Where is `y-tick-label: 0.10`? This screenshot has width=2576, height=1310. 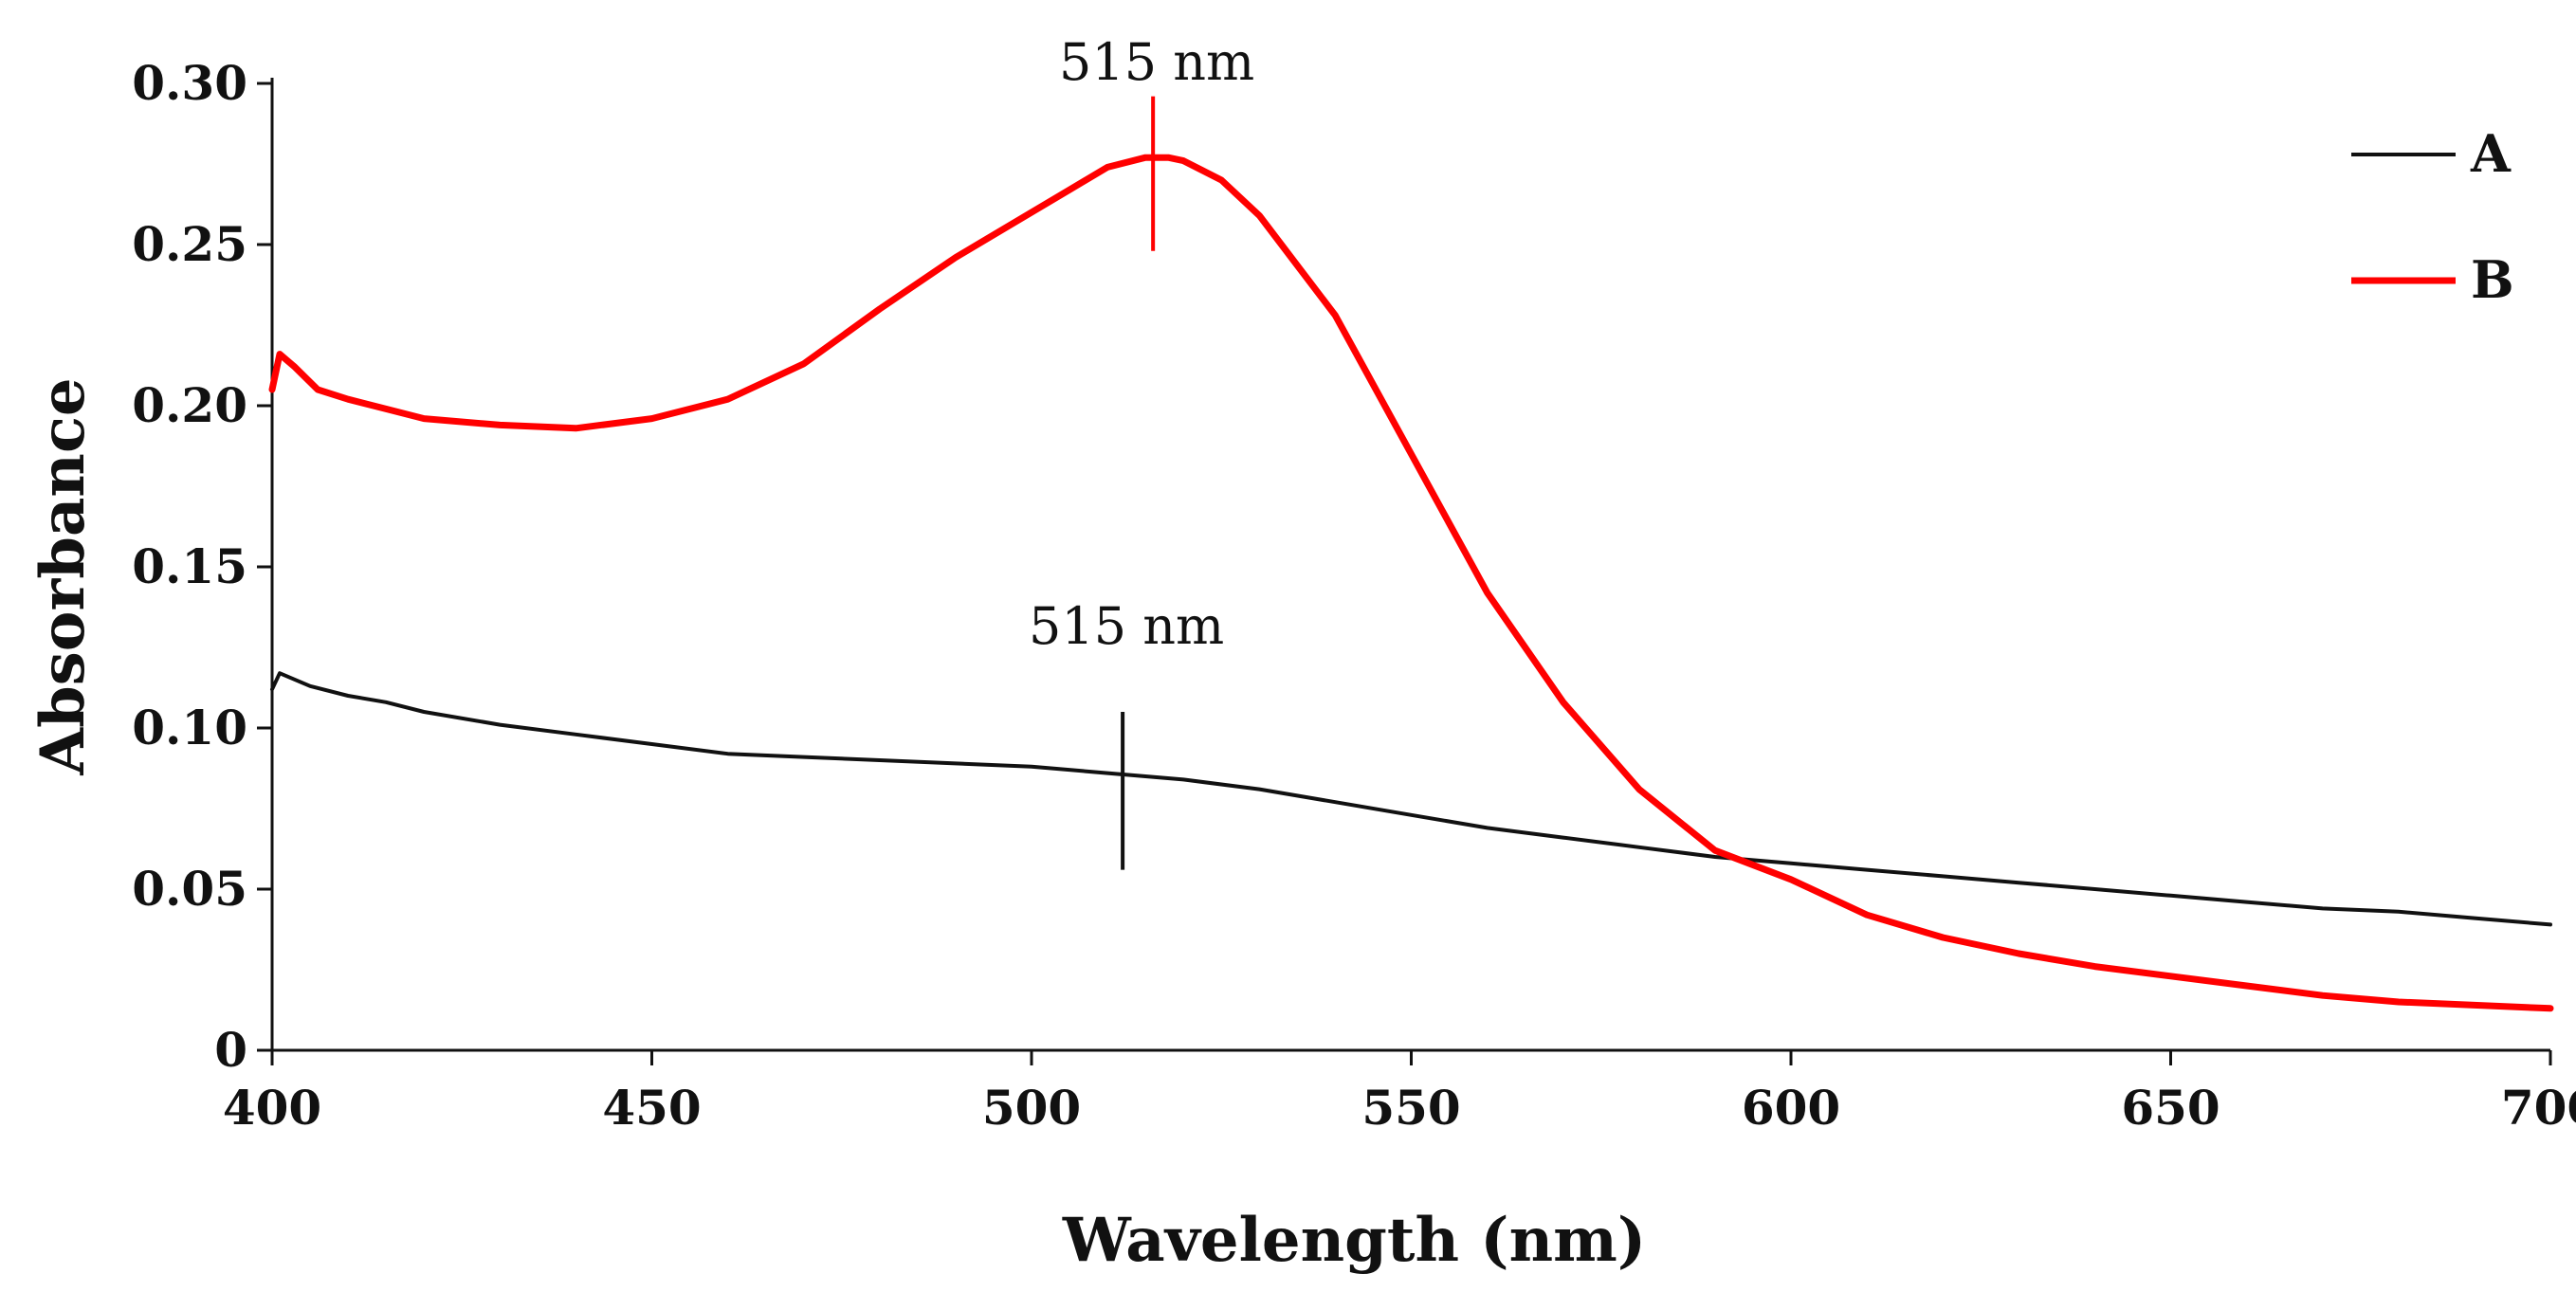
y-tick-label: 0.10 is located at coordinates (189, 727).